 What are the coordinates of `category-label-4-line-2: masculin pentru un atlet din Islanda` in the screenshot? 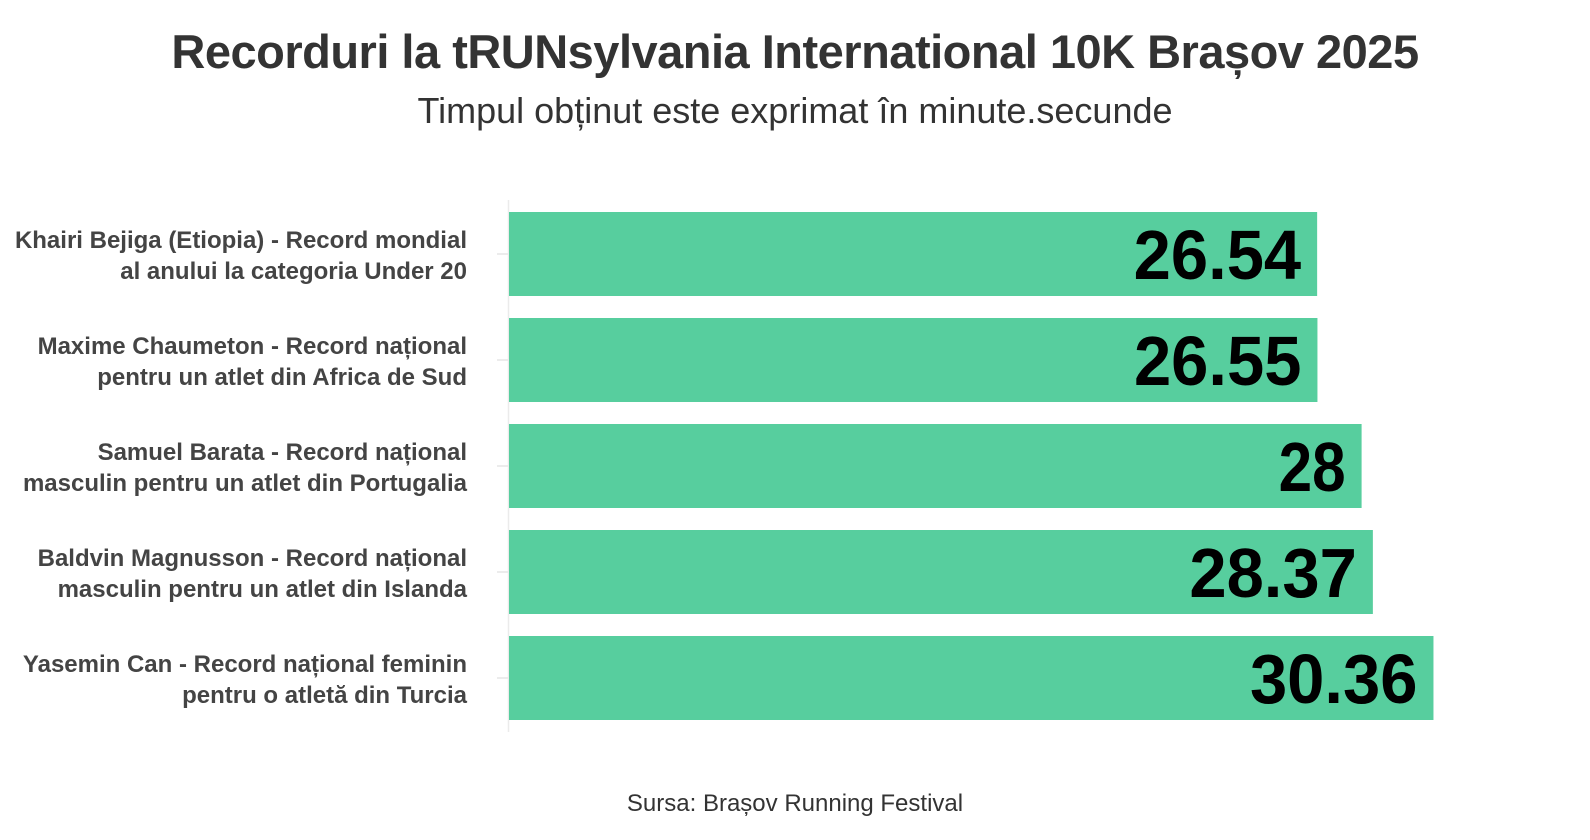 It's located at (263, 589).